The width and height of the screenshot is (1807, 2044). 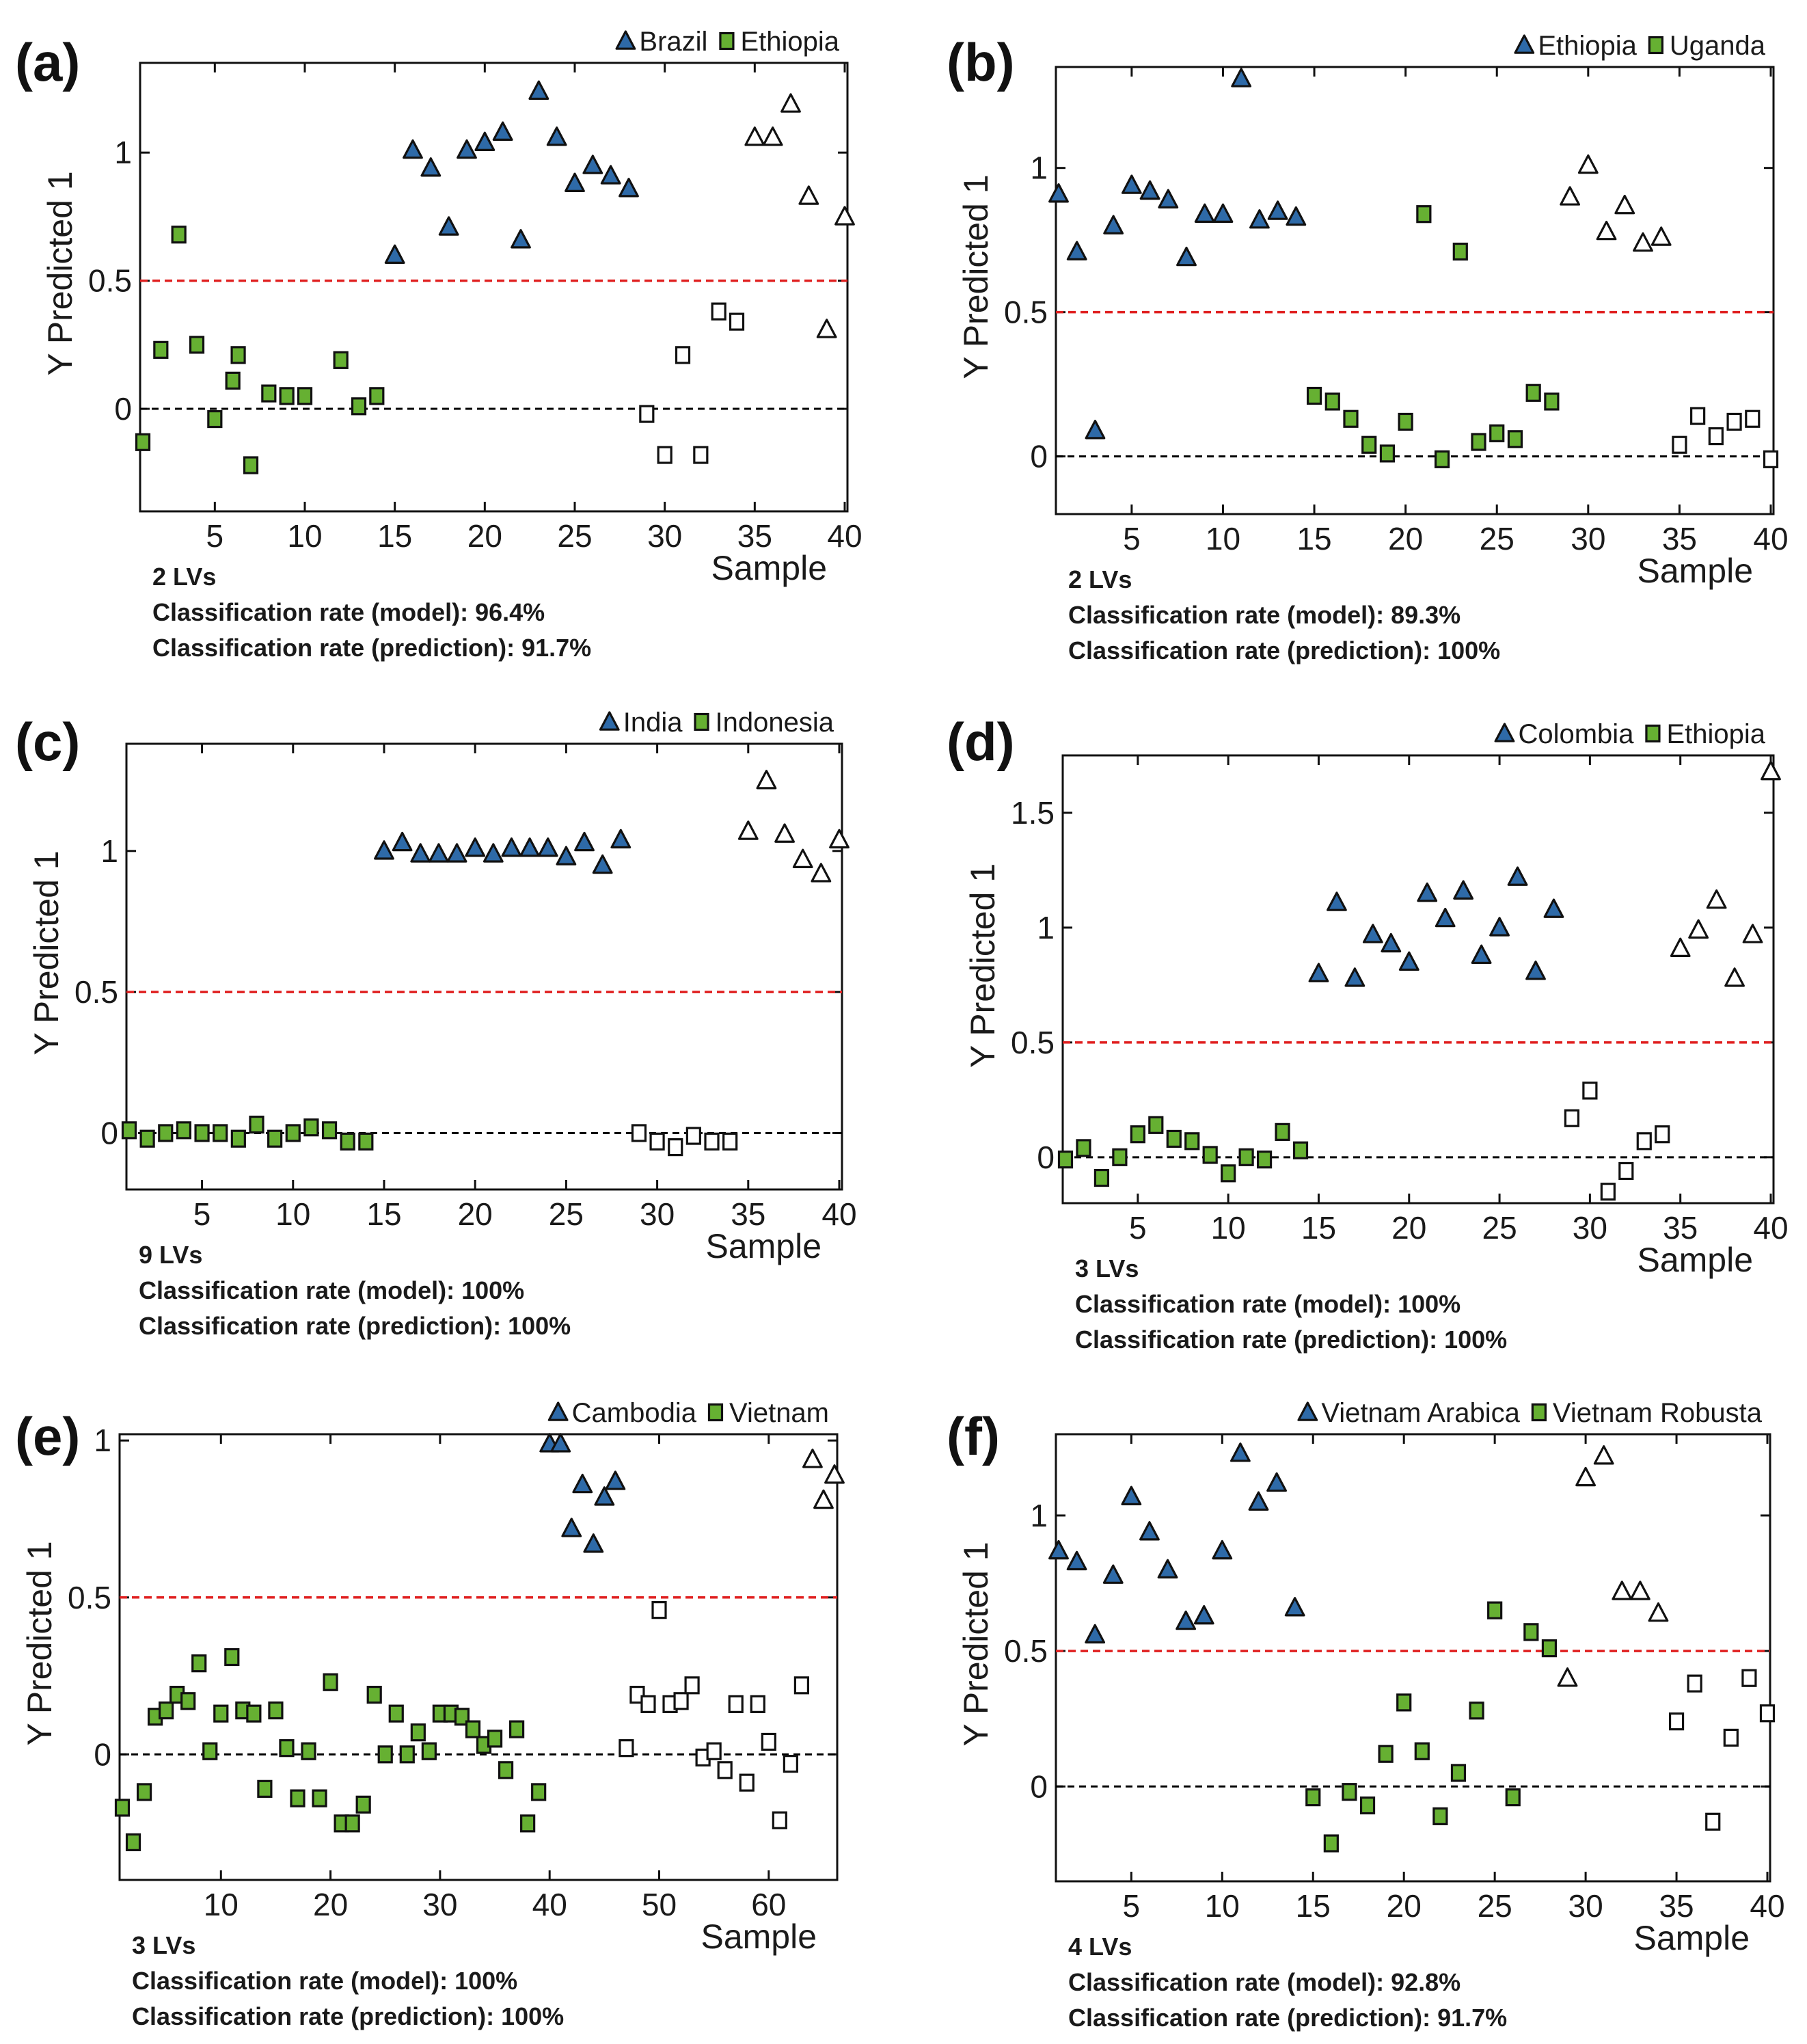 What do you see at coordinates (659, 1904) in the screenshot?
I see `x-tick-label: 50` at bounding box center [659, 1904].